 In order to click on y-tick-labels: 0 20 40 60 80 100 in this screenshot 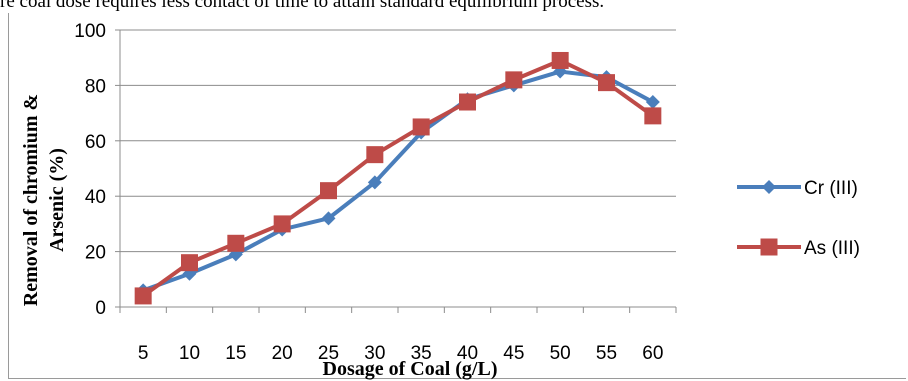, I will do `click(90, 170)`.